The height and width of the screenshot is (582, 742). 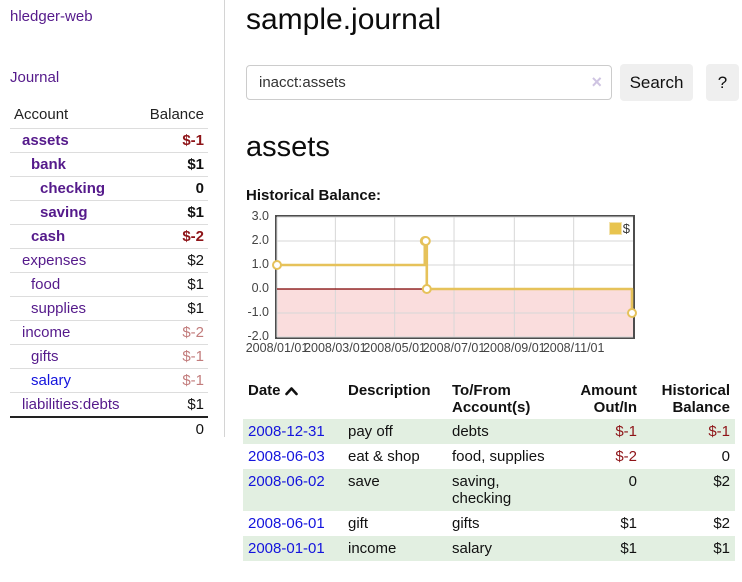 I want to click on transaction-description: save, so click(x=364, y=481).